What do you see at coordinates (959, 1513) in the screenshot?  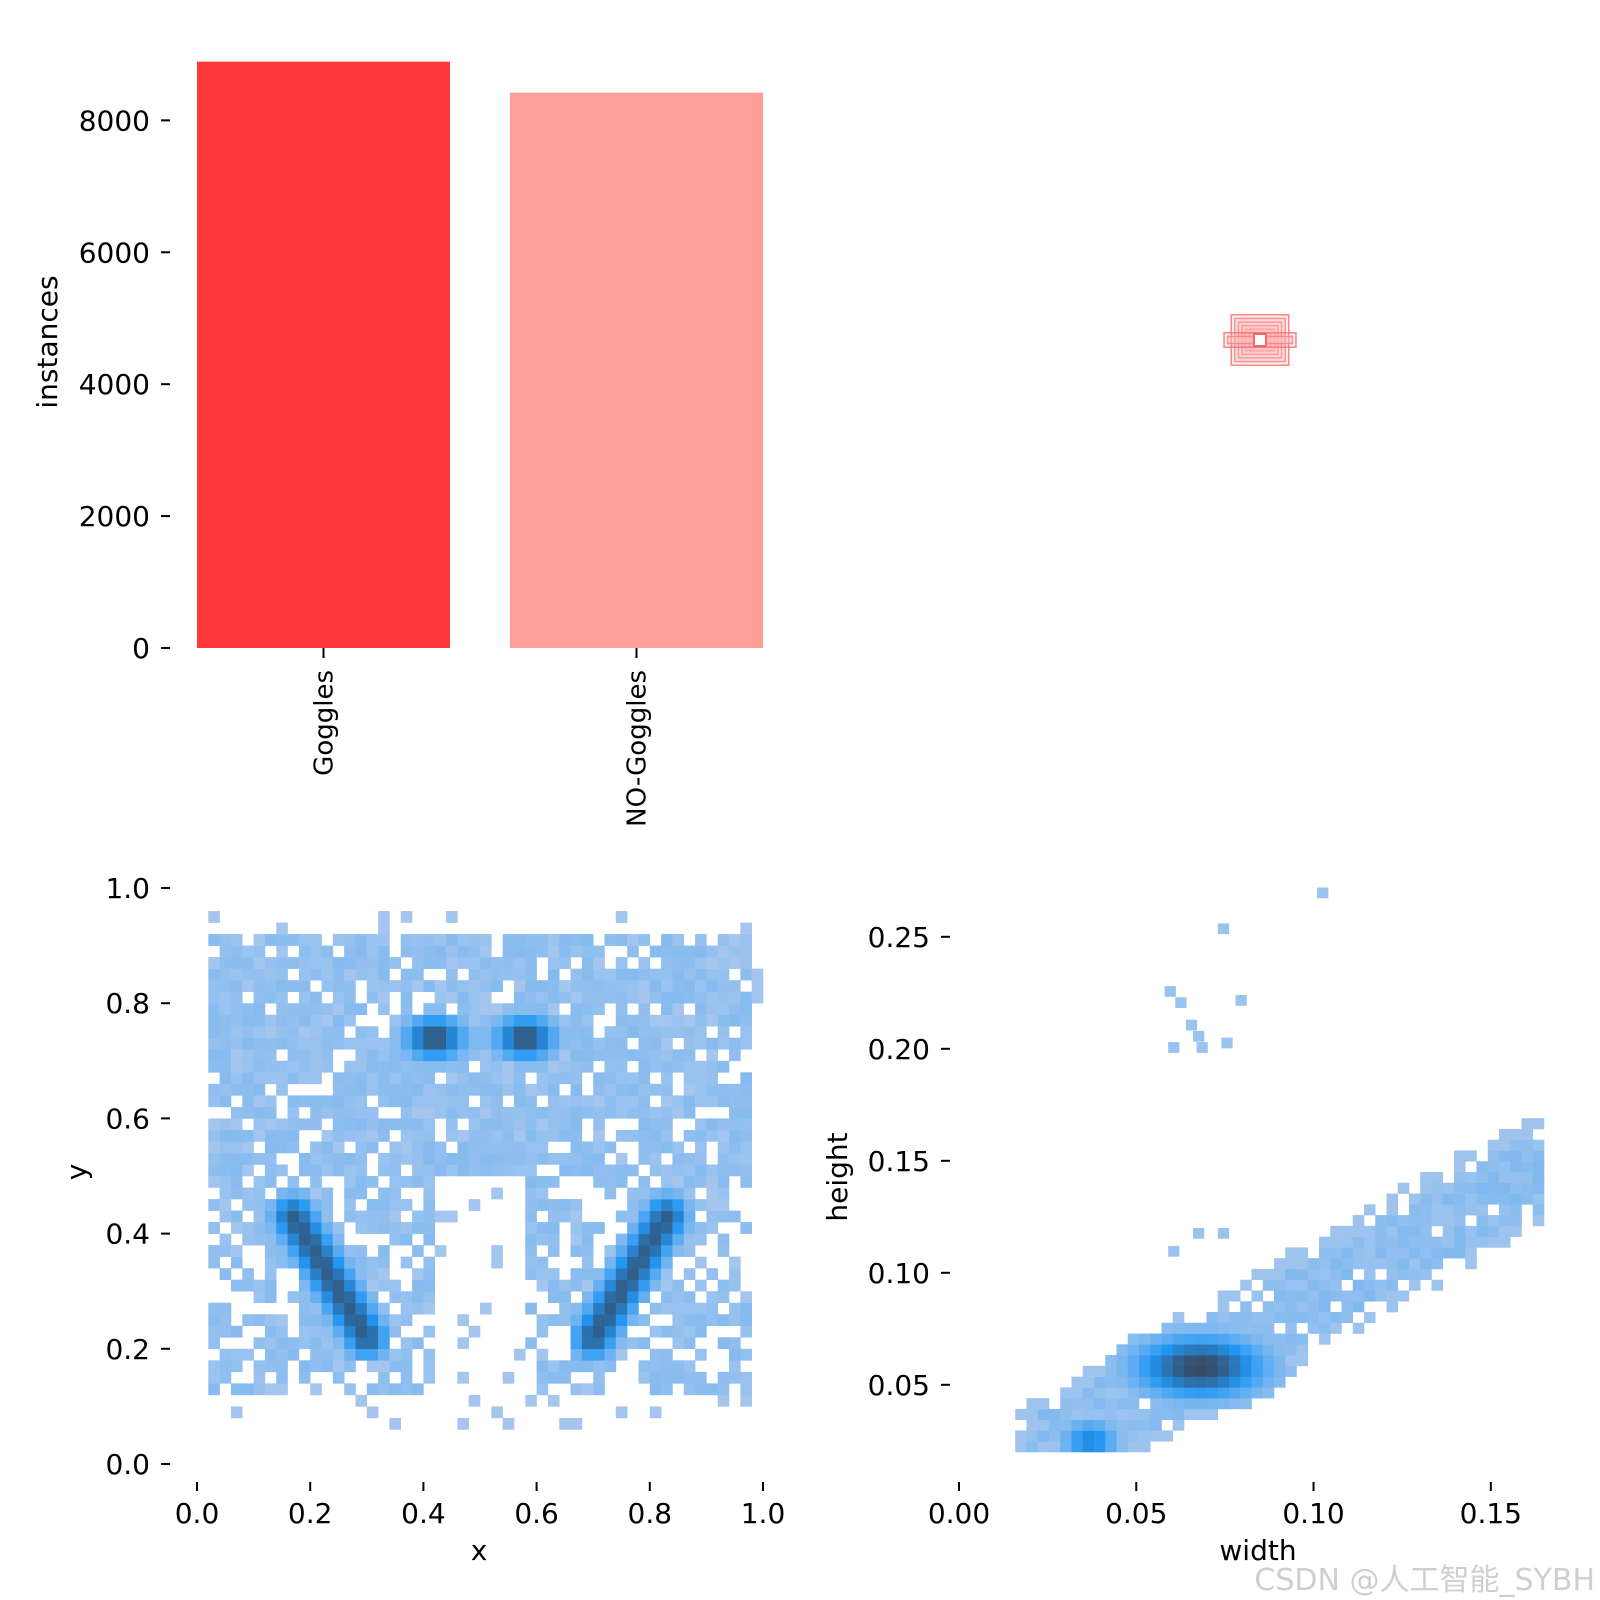 I see `x-tick-label: 0.00` at bounding box center [959, 1513].